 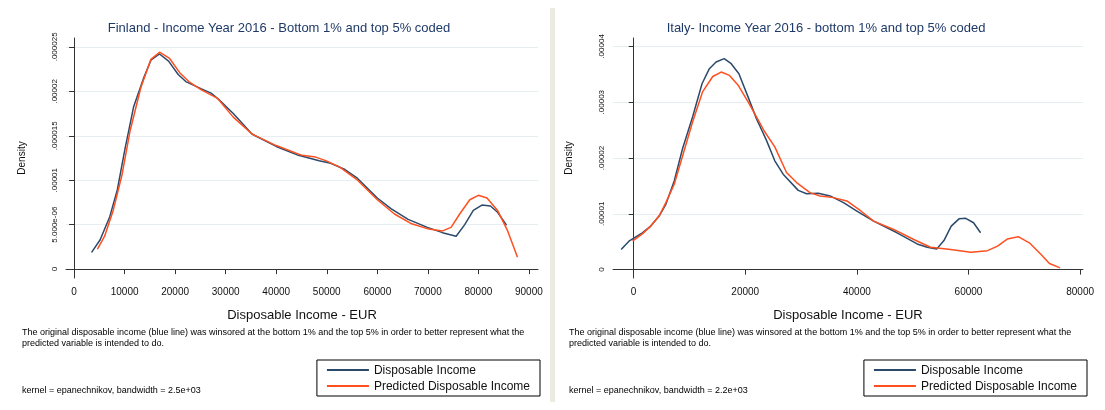 What do you see at coordinates (226, 291) in the screenshot?
I see `x-tick-label: 30000` at bounding box center [226, 291].